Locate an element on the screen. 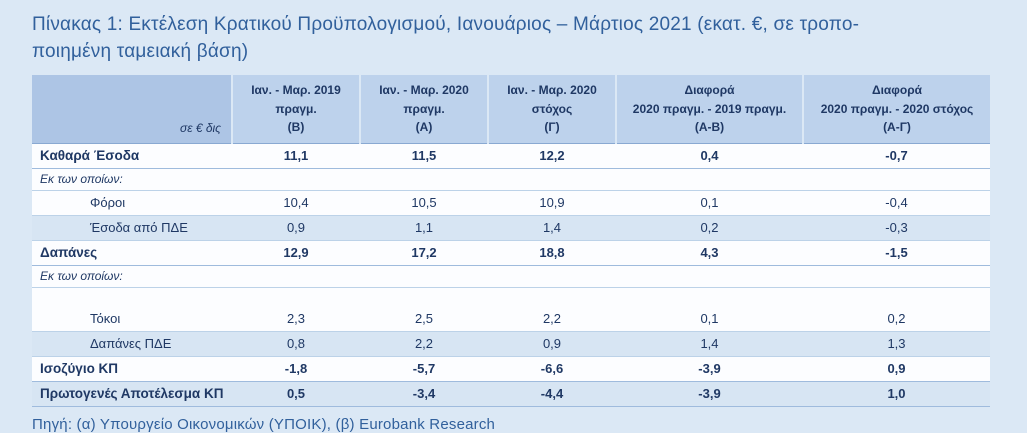 This screenshot has width=1027, height=433. row-label: Πρωτογενές Αποτέλεσμα ΚΠ is located at coordinates (132, 394).